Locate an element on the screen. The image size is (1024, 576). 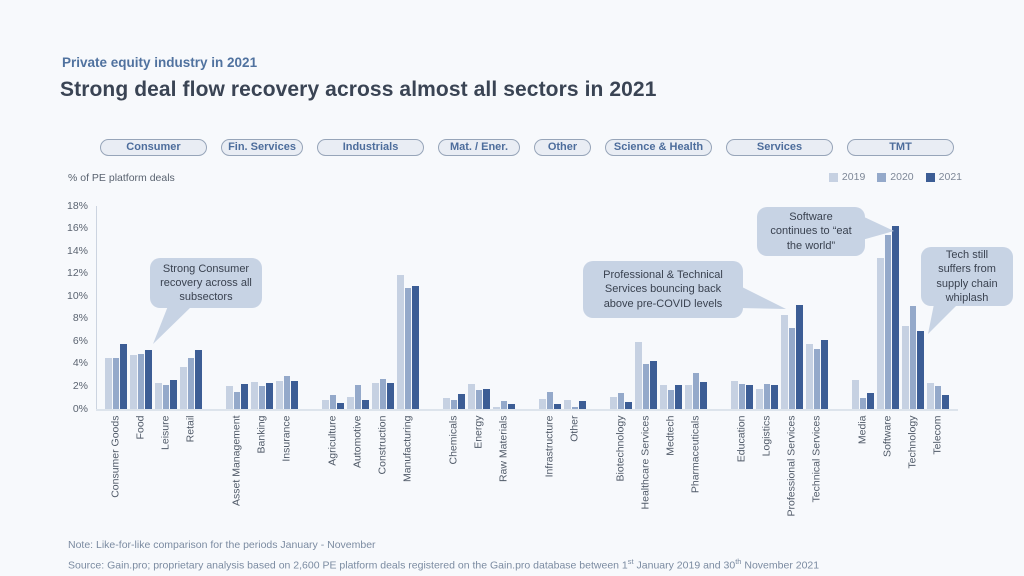
x-axis-label: Professional Services is located at coordinates (791, 465).